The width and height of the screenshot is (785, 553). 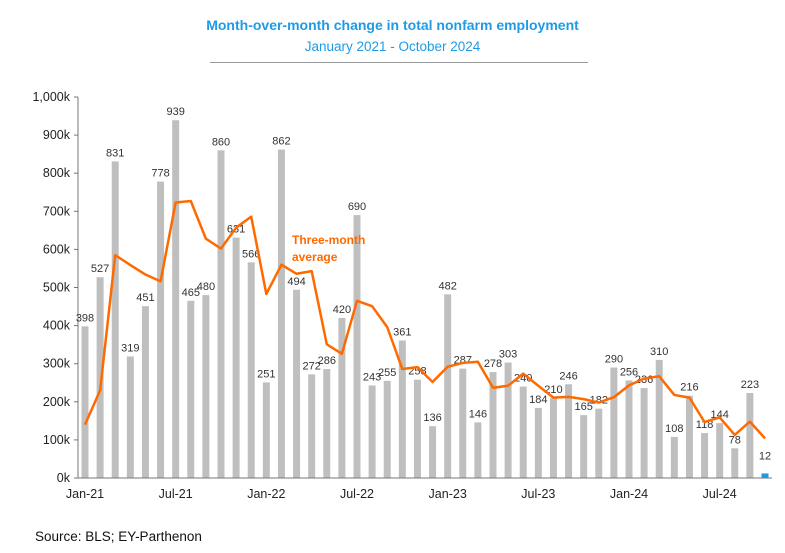 I want to click on y-tick-label: 600k, so click(x=57, y=249).